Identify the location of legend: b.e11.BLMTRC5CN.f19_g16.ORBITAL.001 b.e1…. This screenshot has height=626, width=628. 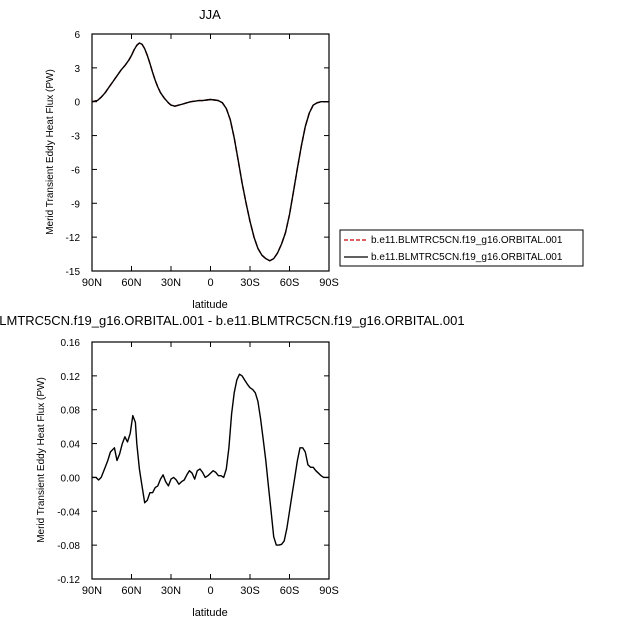
(461, 248).